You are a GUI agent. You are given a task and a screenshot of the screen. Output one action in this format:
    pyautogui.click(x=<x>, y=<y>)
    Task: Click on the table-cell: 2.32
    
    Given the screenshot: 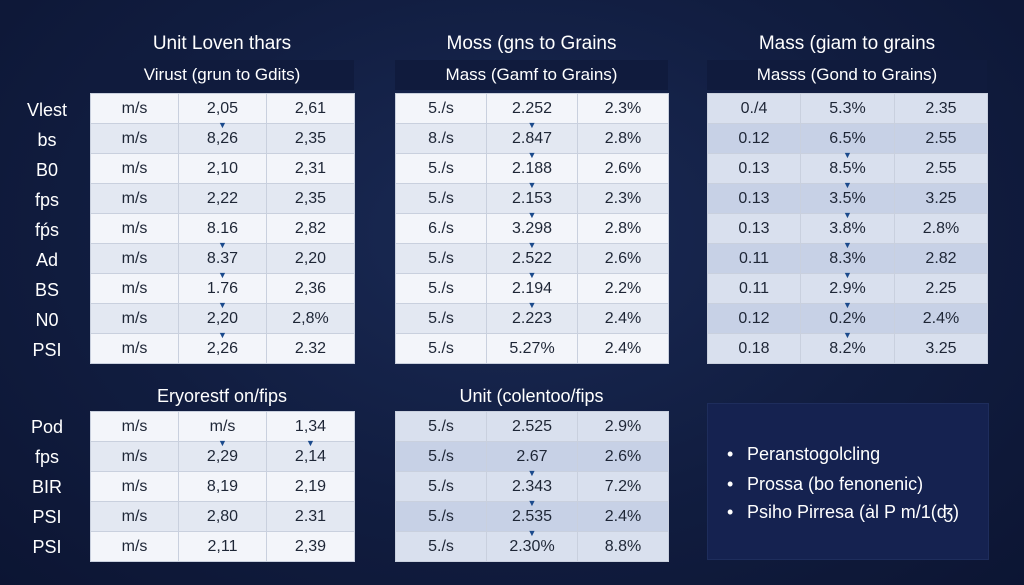 What is the action you would take?
    pyautogui.click(x=310, y=348)
    